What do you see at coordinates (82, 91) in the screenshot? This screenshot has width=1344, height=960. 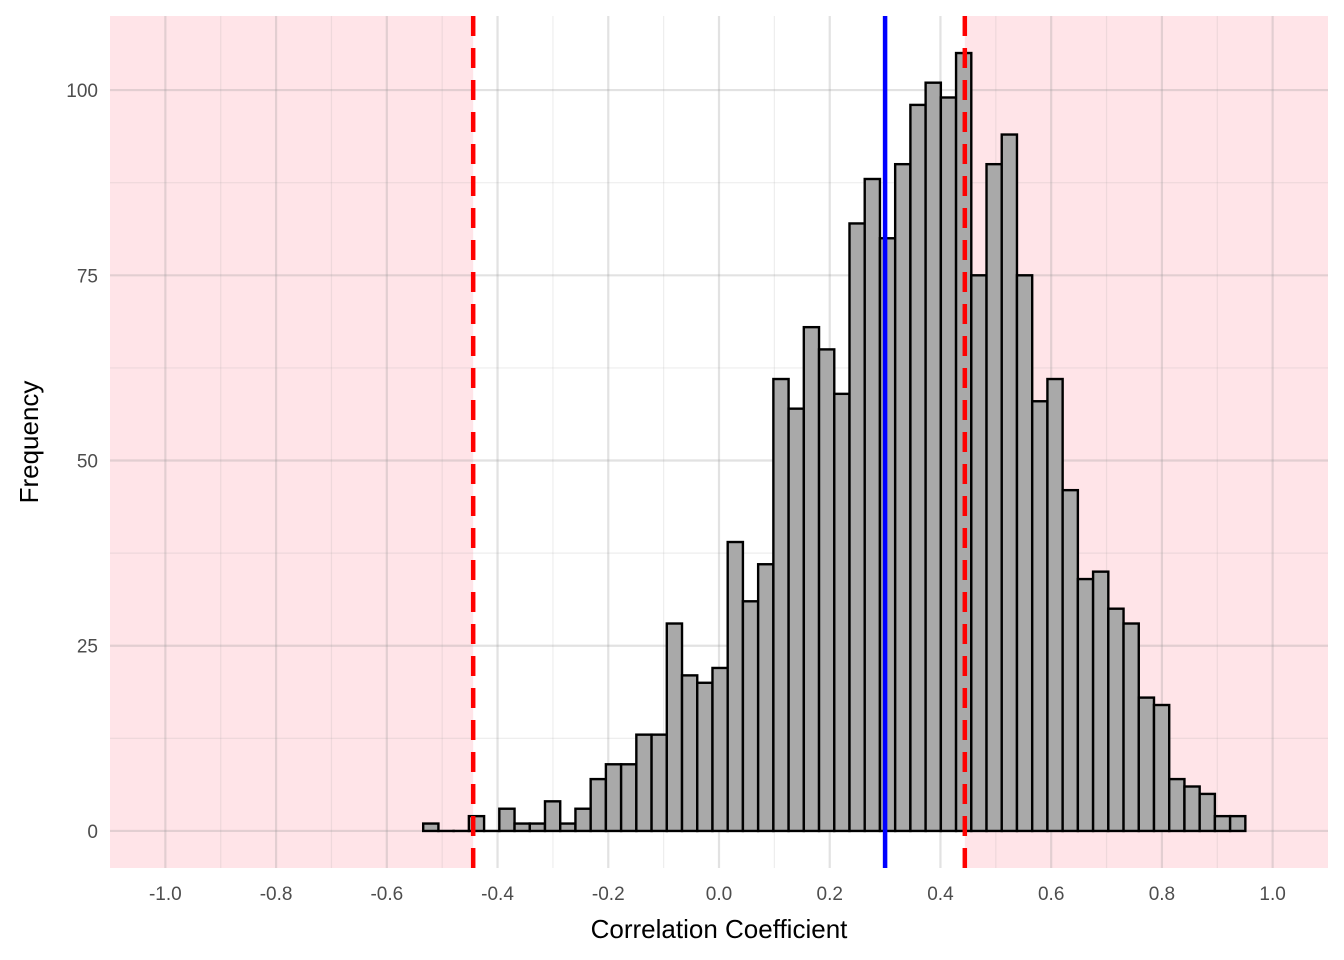 I see `y-tick-label-4: 100` at bounding box center [82, 91].